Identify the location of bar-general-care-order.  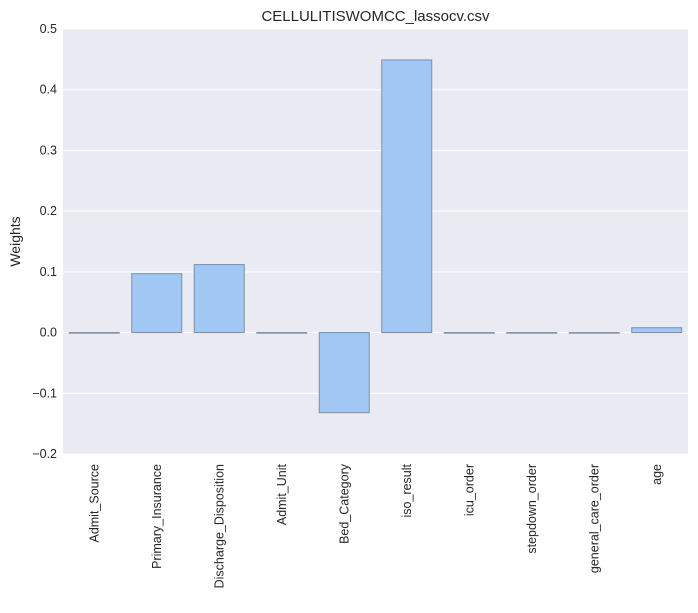
(594, 333).